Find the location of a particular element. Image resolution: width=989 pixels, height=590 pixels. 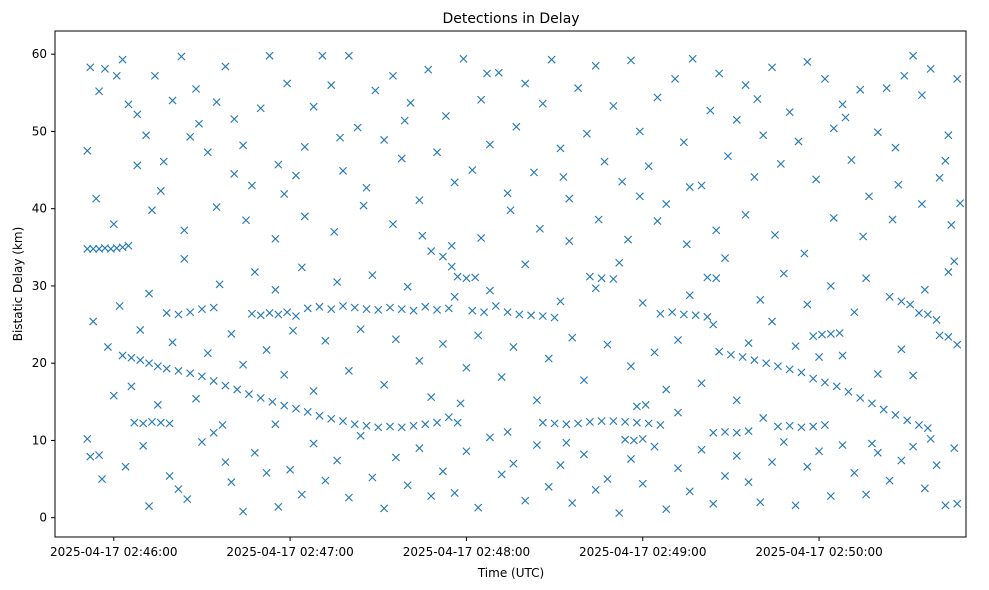

x-tick-label: 2025-04-17 02:47:00 is located at coordinates (289, 552).